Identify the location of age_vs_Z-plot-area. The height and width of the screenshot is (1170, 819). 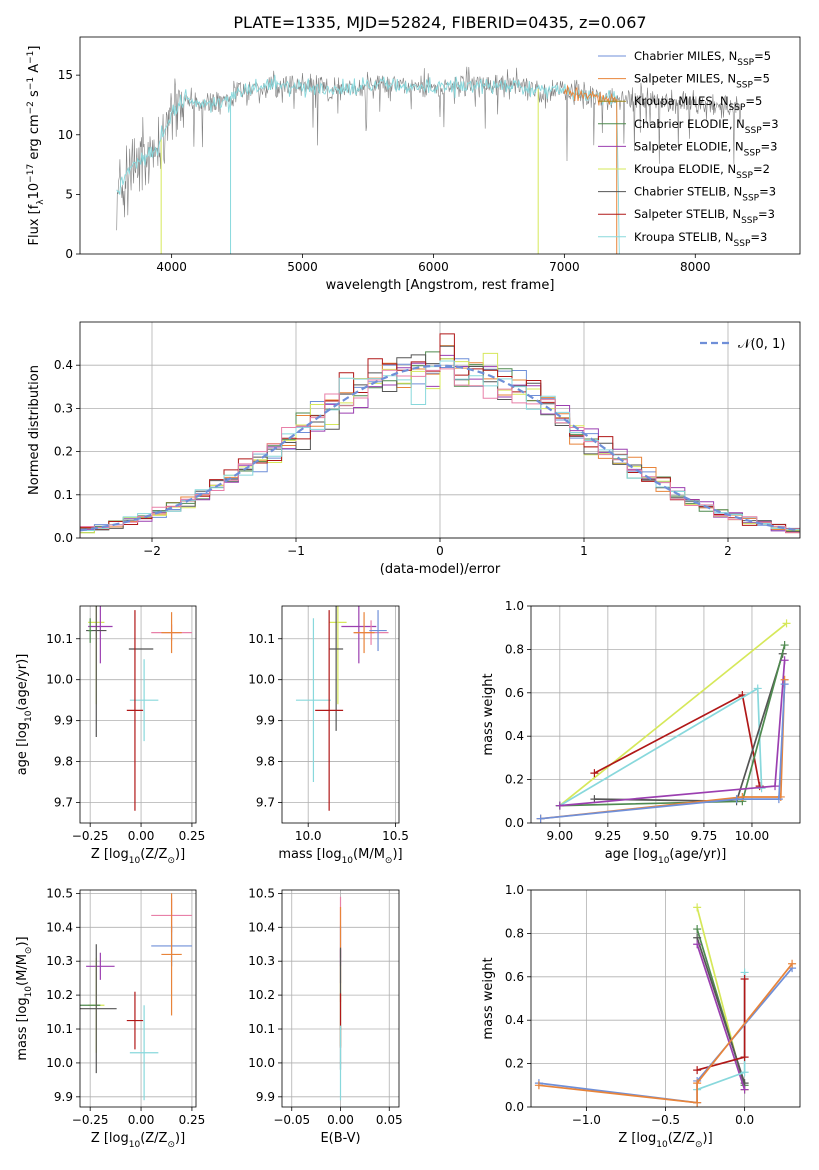
(139, 708).